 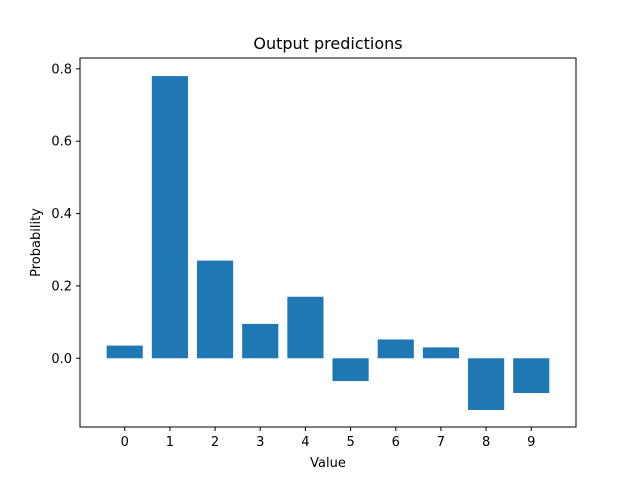 What do you see at coordinates (350, 442) in the screenshot?
I see `x-tick-label: 5` at bounding box center [350, 442].